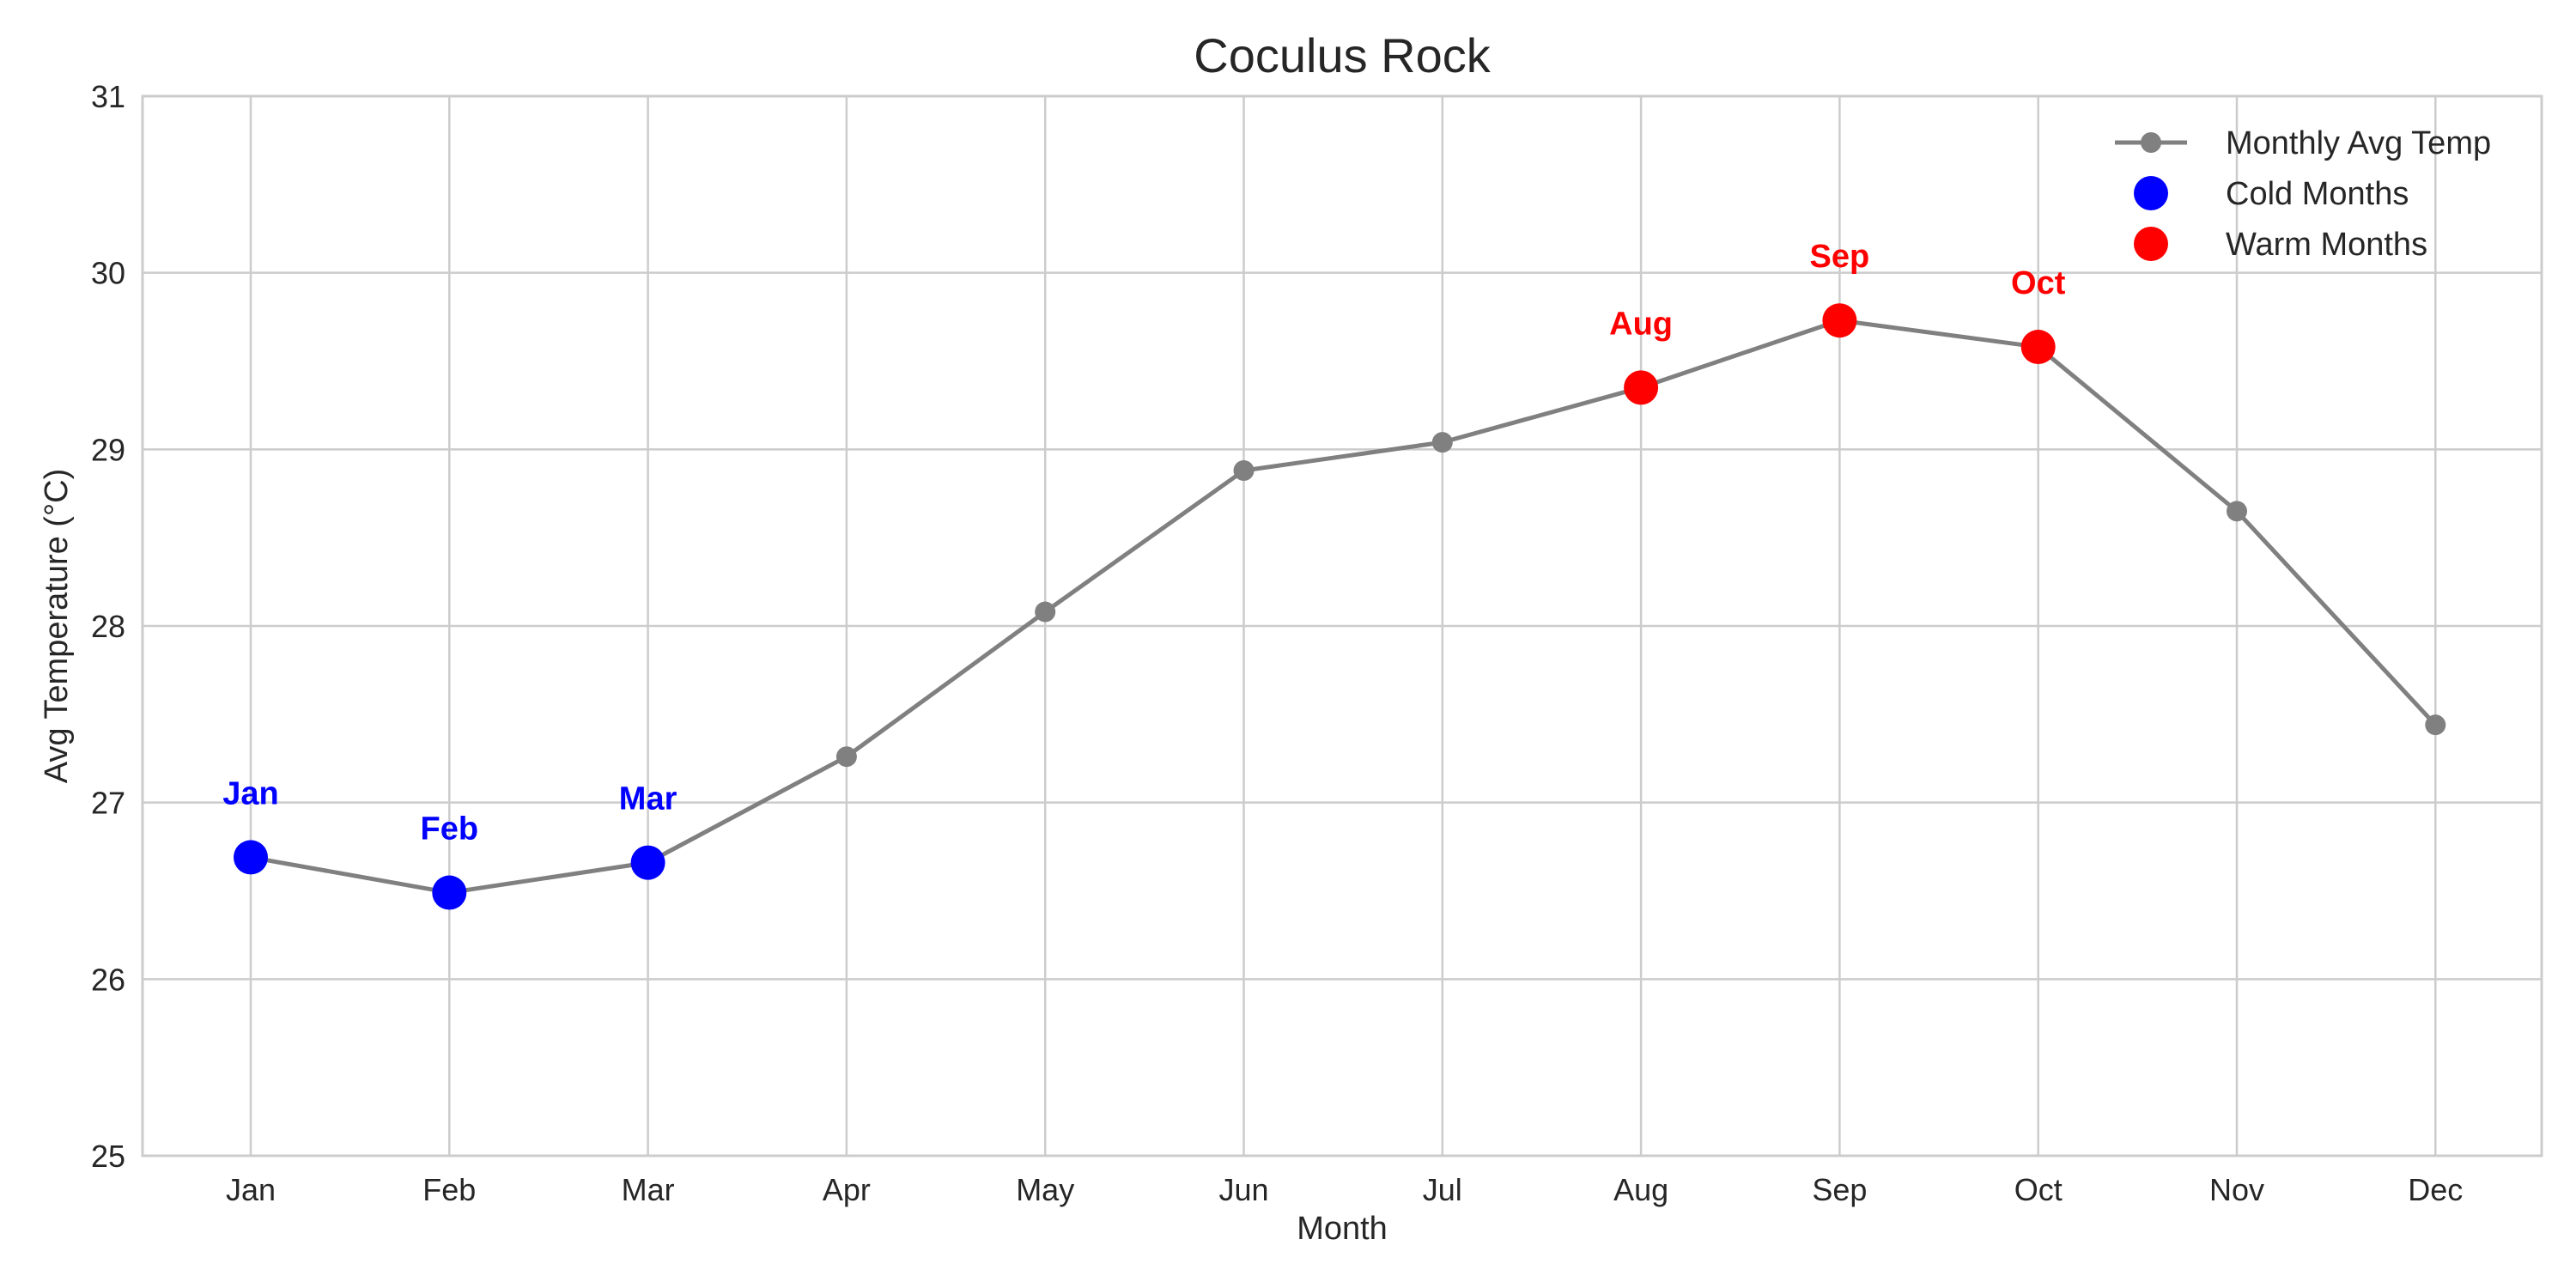  I want to click on cold-months-point-mar, so click(647, 863).